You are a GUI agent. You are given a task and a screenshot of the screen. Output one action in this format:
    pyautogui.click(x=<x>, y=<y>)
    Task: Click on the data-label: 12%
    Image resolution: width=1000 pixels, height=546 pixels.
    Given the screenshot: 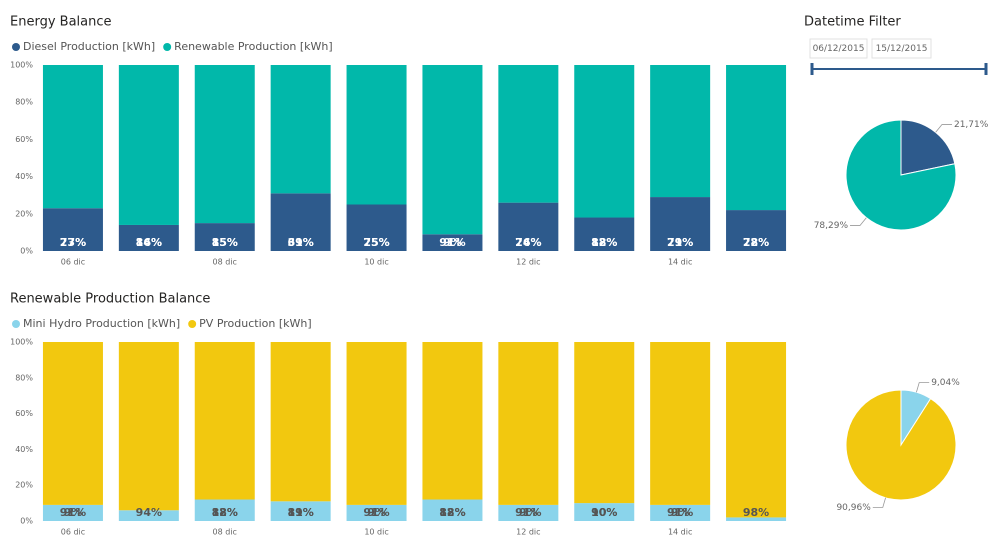 What is the action you would take?
    pyautogui.click(x=225, y=512)
    